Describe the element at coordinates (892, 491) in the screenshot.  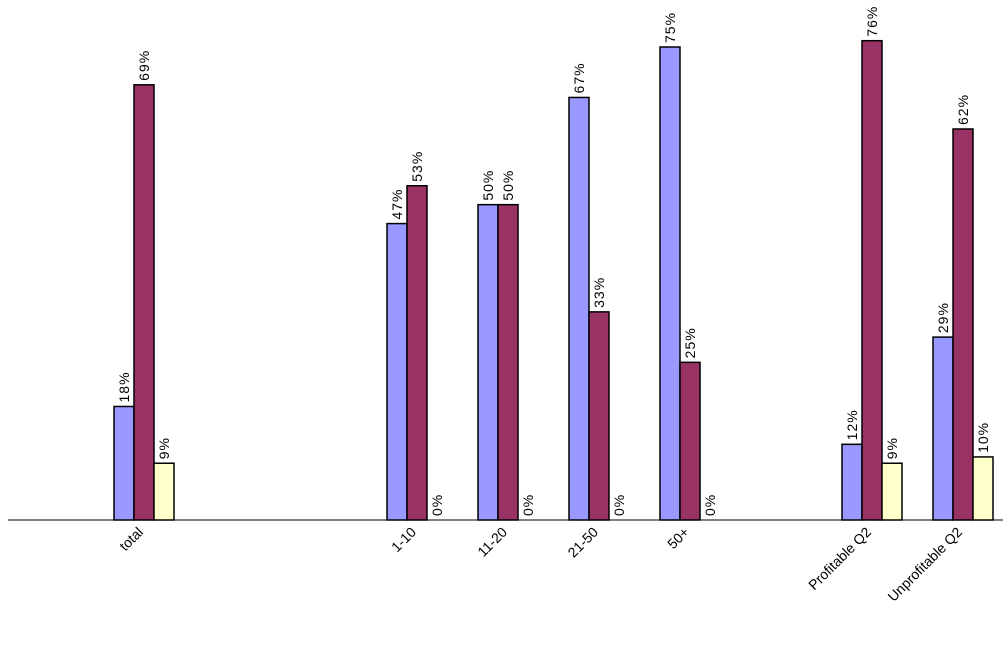
I see `bar-Profitable Q2-series-3` at that location.